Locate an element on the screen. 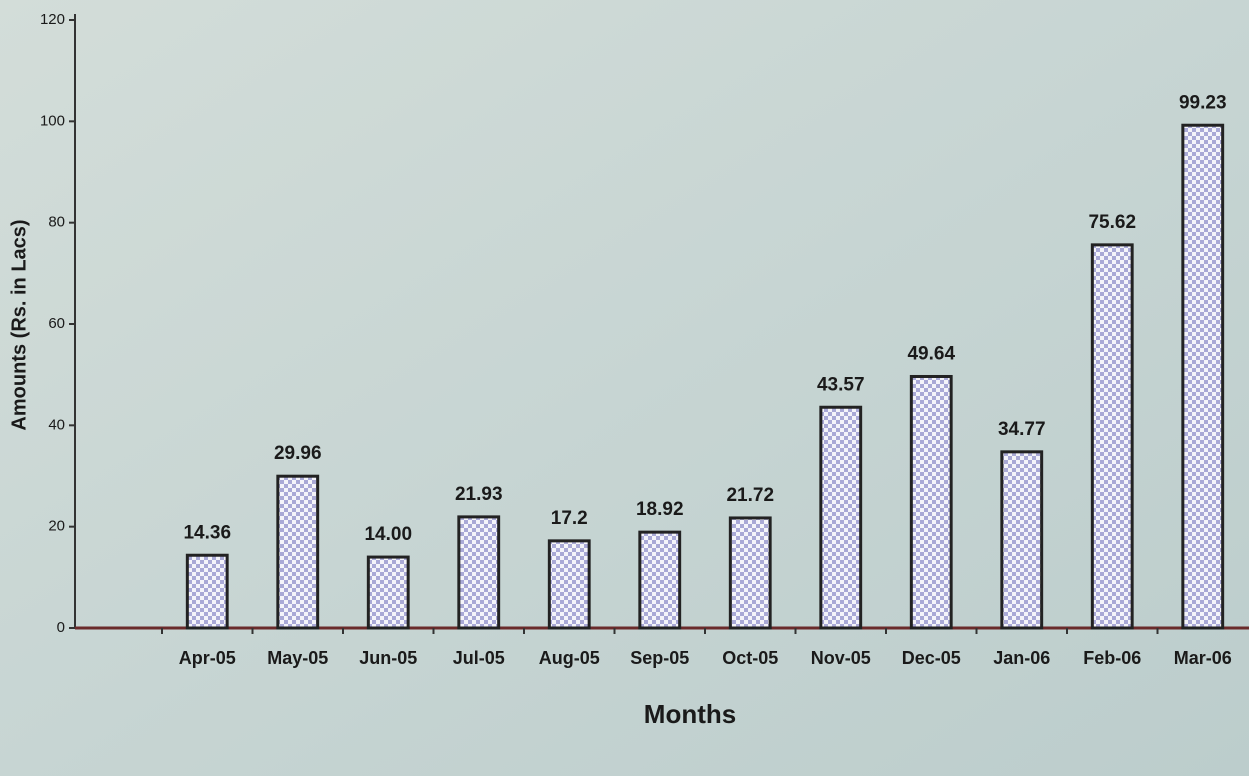  value-label: 29.96 is located at coordinates (298, 453).